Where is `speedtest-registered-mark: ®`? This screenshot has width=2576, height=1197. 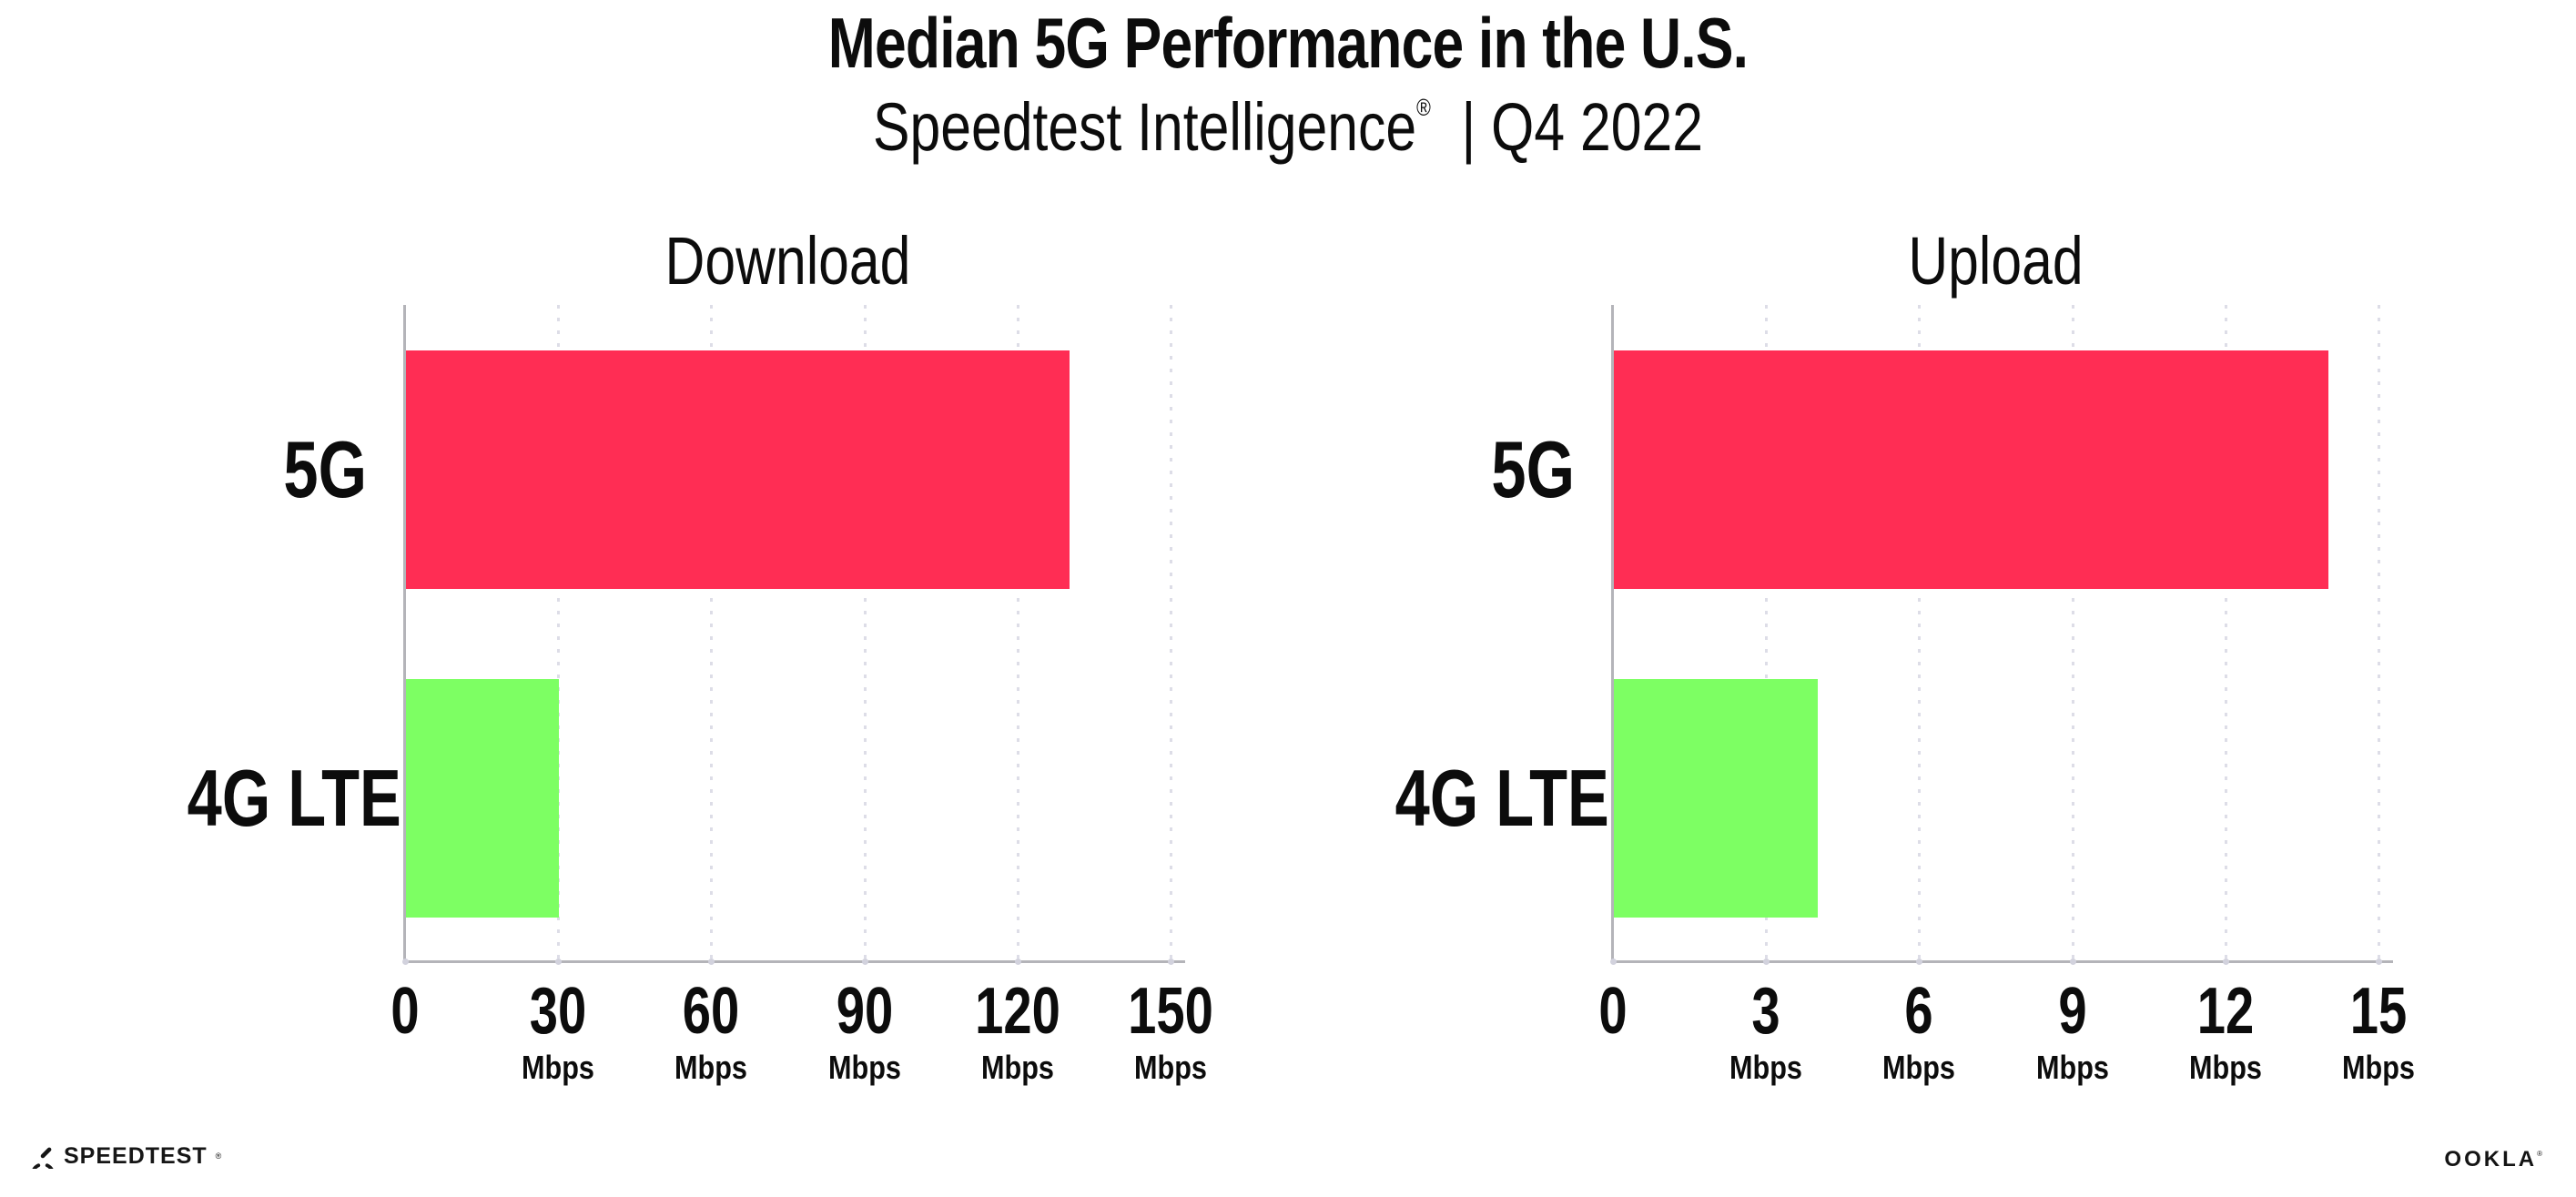
speedtest-registered-mark: ® is located at coordinates (218, 1156).